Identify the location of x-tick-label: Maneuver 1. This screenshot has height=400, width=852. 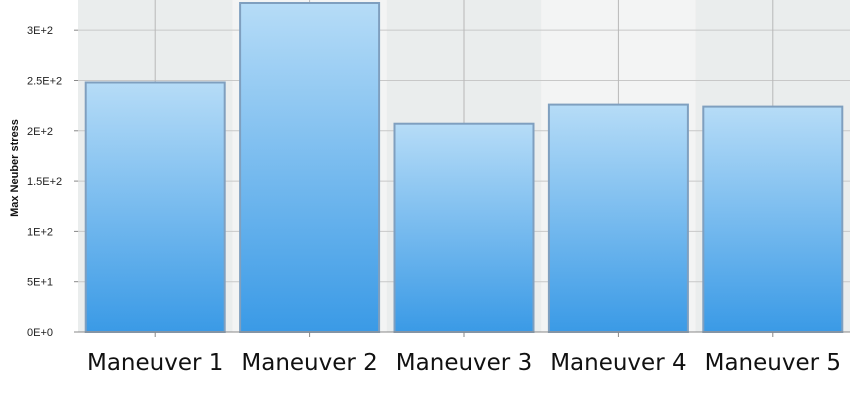
(155, 363).